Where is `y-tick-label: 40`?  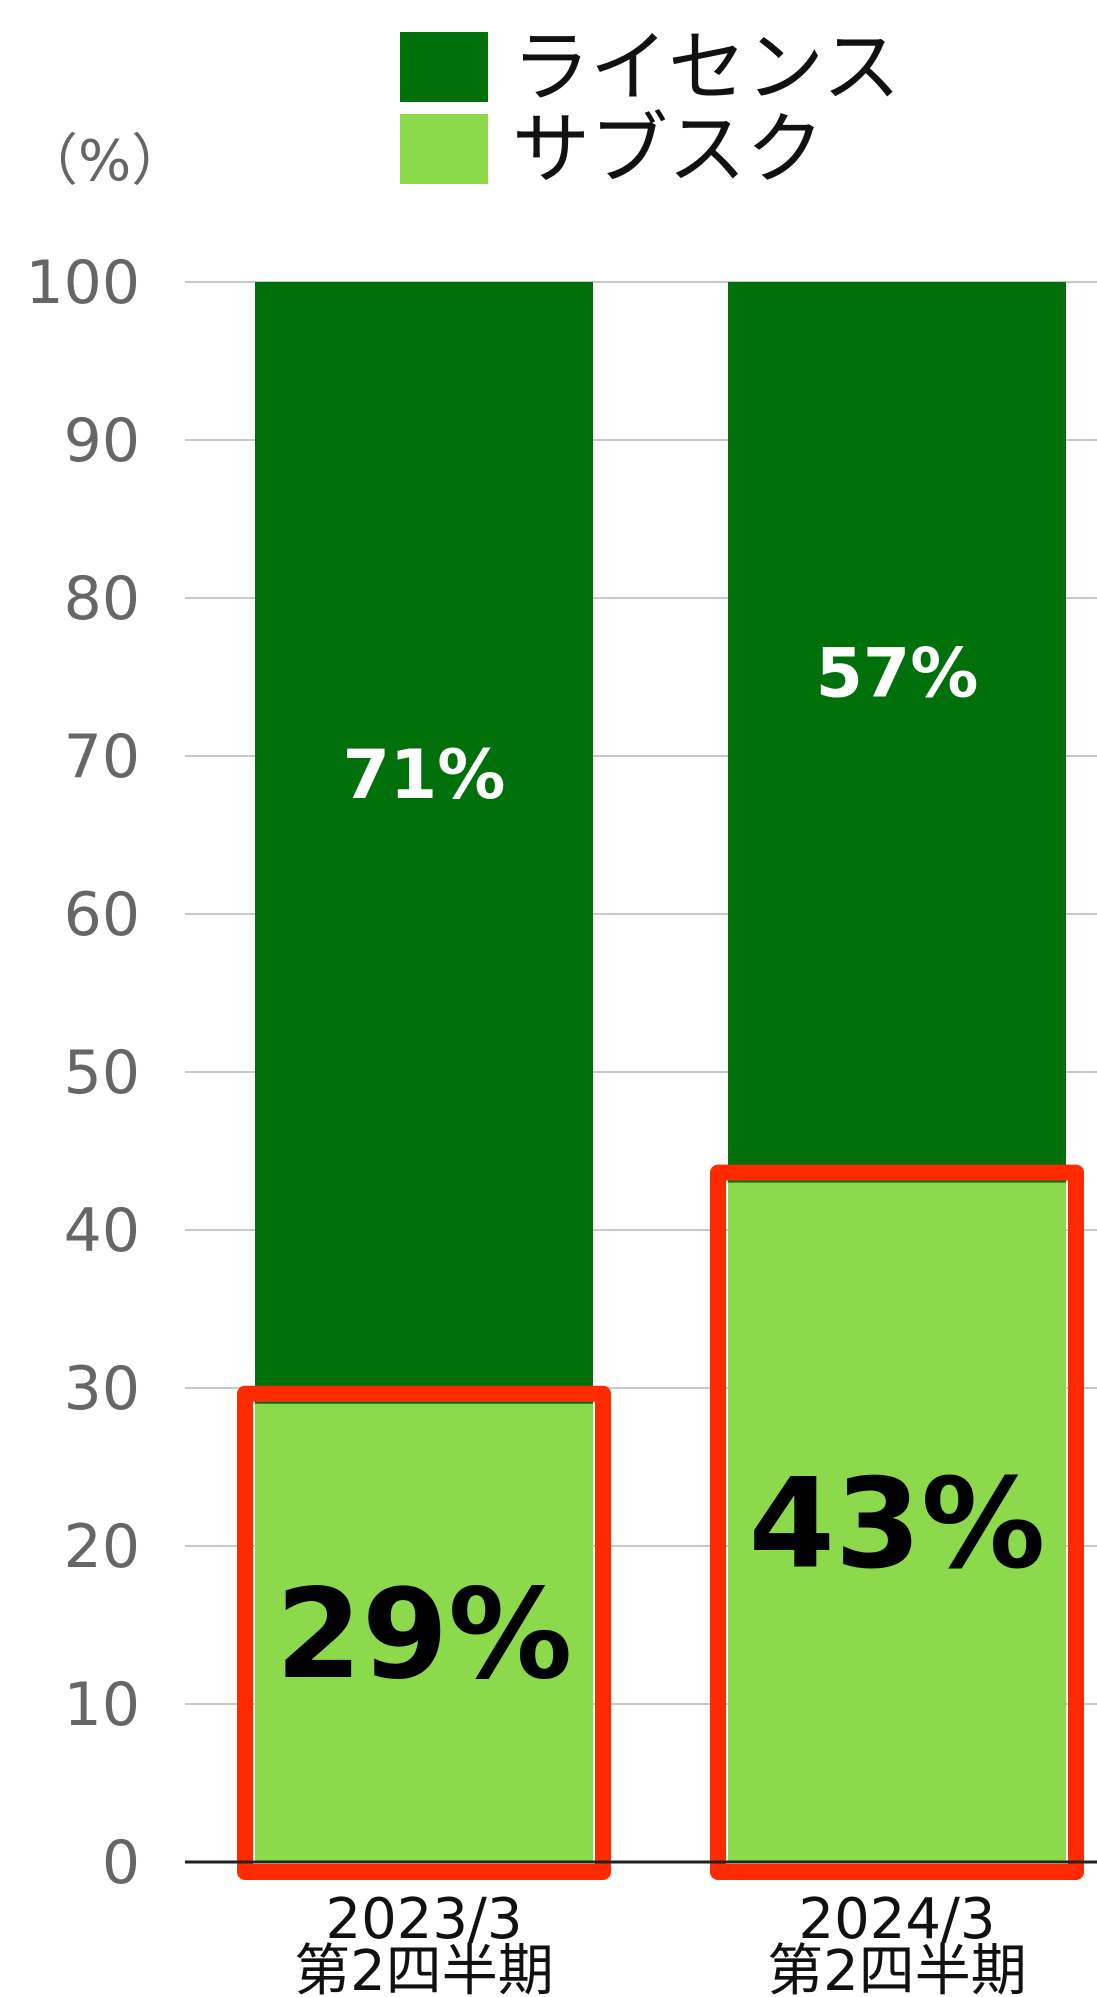 y-tick-label: 40 is located at coordinates (102, 1231).